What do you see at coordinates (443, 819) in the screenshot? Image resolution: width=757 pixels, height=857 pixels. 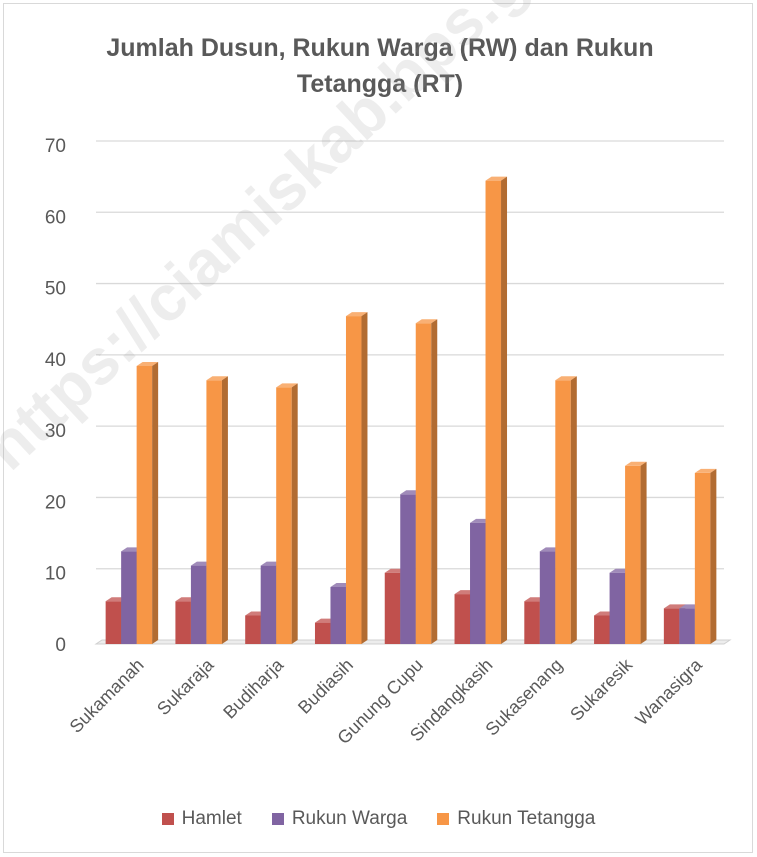 I see `legend-swatch-rukun-tetangga` at bounding box center [443, 819].